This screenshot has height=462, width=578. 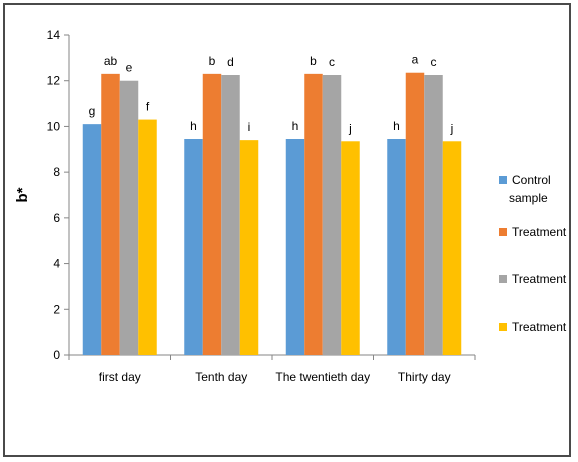 I want to click on x-tick-label: Tenth day, so click(x=221, y=377).